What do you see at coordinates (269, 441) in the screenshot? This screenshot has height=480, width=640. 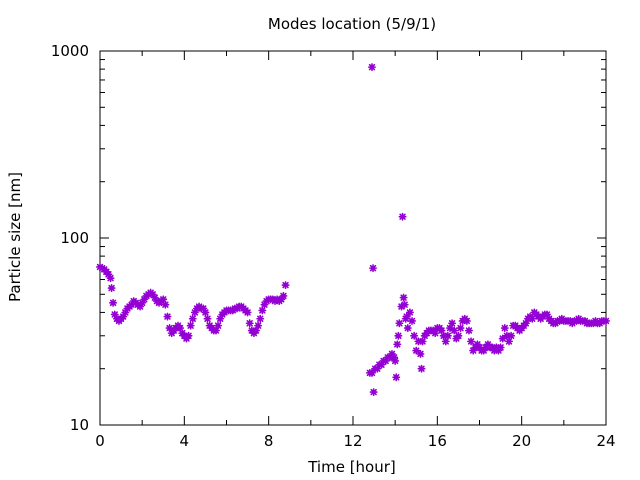 I see `x-tick-label: 8` at bounding box center [269, 441].